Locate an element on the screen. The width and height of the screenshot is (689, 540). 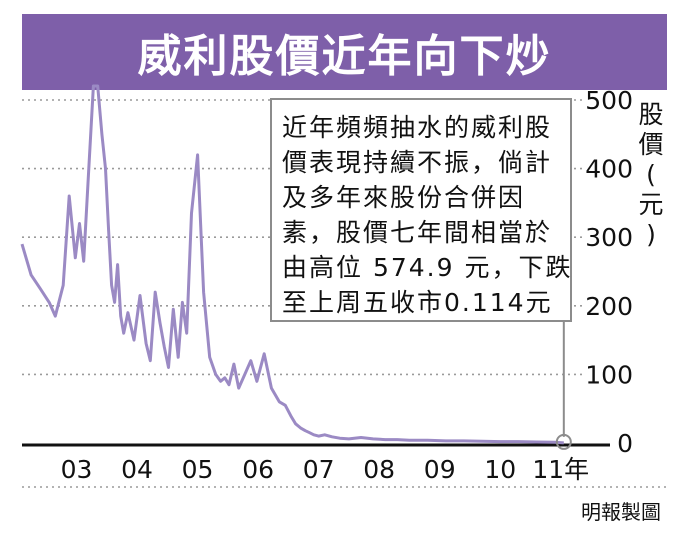
y-axis-label-char: 價 is located at coordinates (651, 144).